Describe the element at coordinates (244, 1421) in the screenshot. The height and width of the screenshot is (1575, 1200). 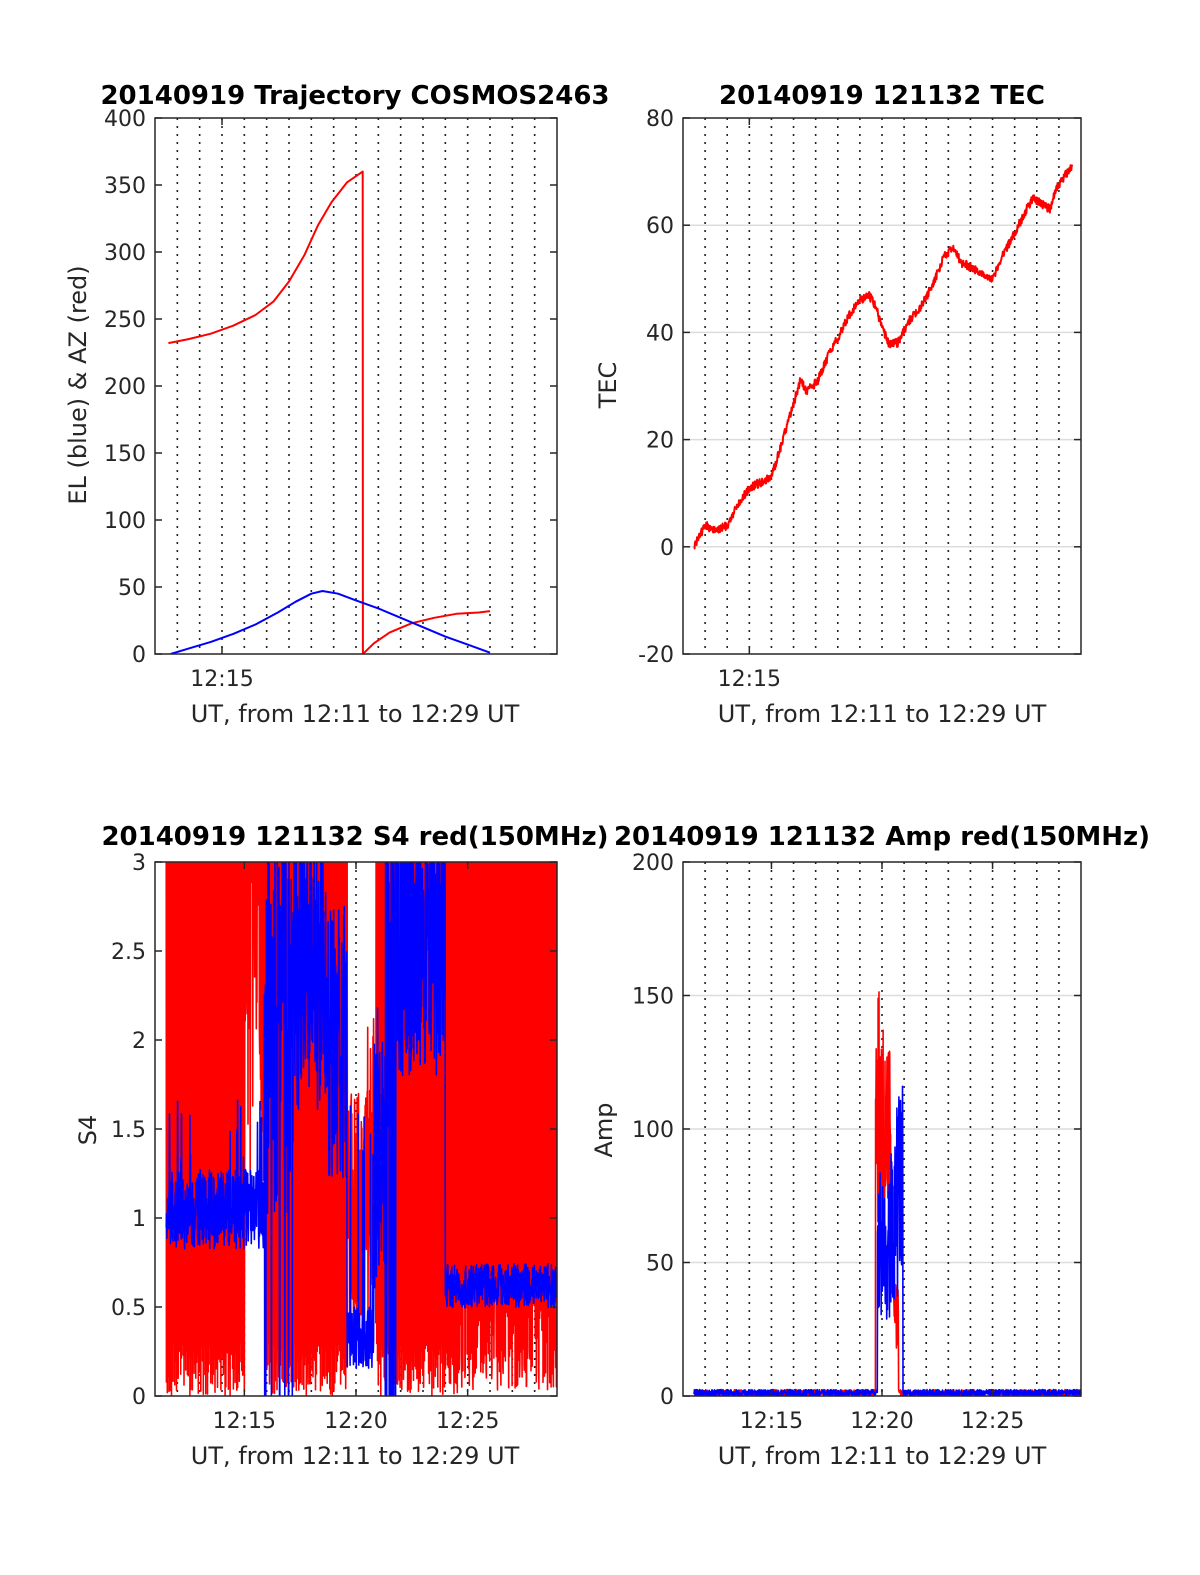
I see `s4-xtick-label: 12:15` at that location.